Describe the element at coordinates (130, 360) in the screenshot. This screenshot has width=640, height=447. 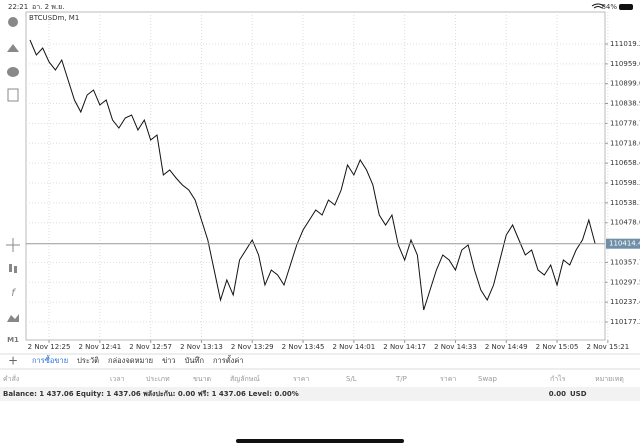
I see `tab: กล่องจดหมาย` at that location.